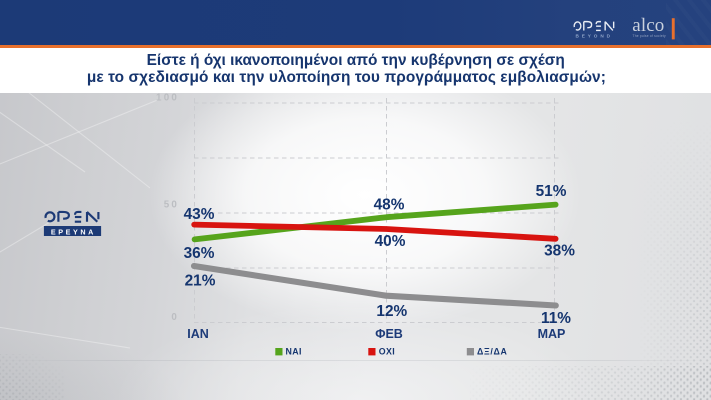 This screenshot has height=400, width=711. I want to click on svg-text: 43%, so click(199, 214).